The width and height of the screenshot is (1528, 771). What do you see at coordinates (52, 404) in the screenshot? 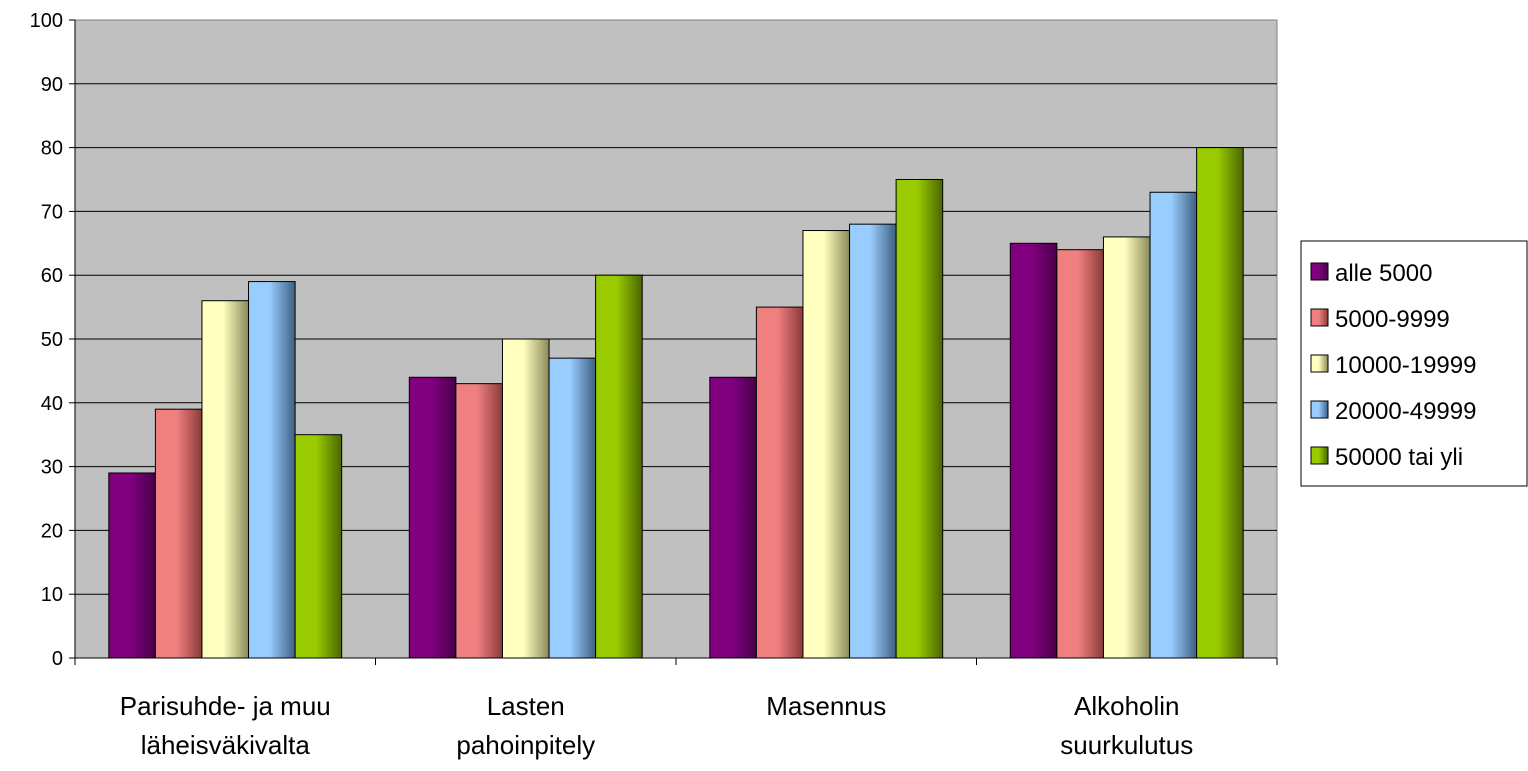
I see `y-tick-label: 40` at bounding box center [52, 404].